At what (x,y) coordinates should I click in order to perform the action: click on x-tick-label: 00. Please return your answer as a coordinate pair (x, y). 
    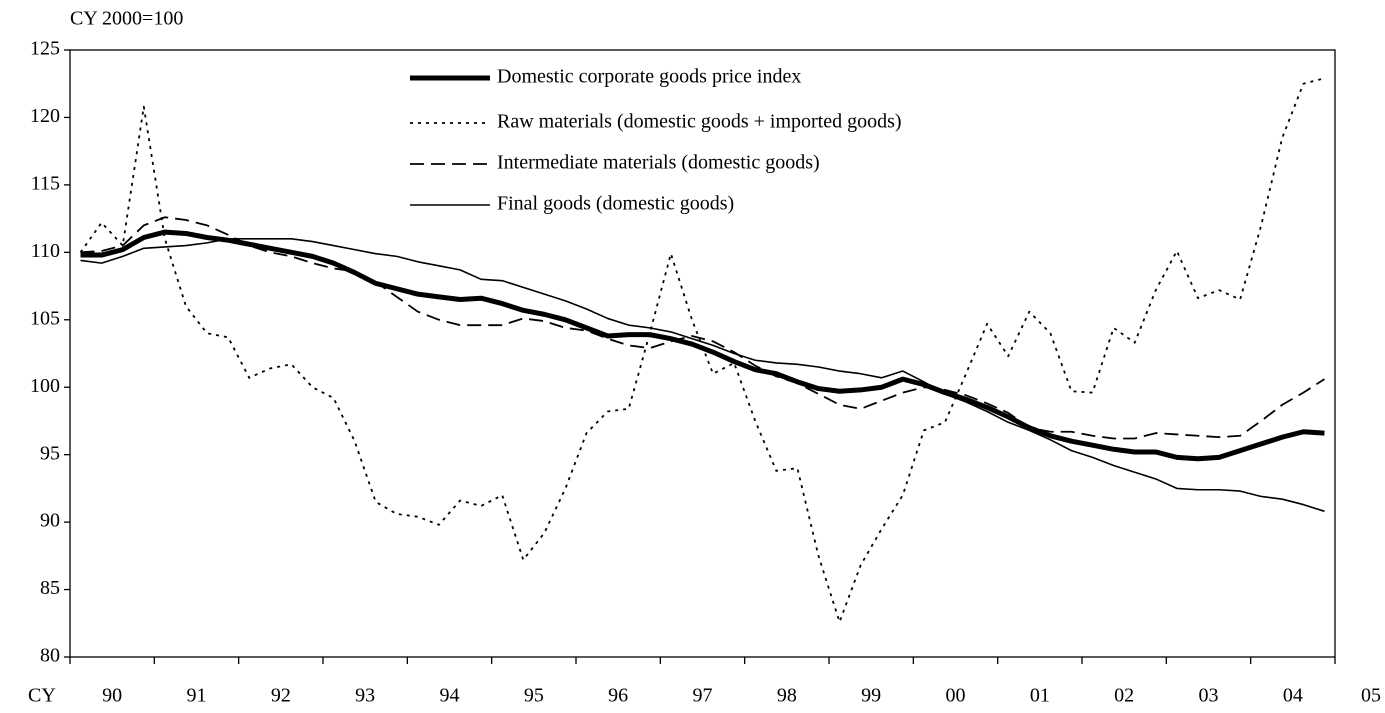
    Looking at the image, I should click on (956, 696).